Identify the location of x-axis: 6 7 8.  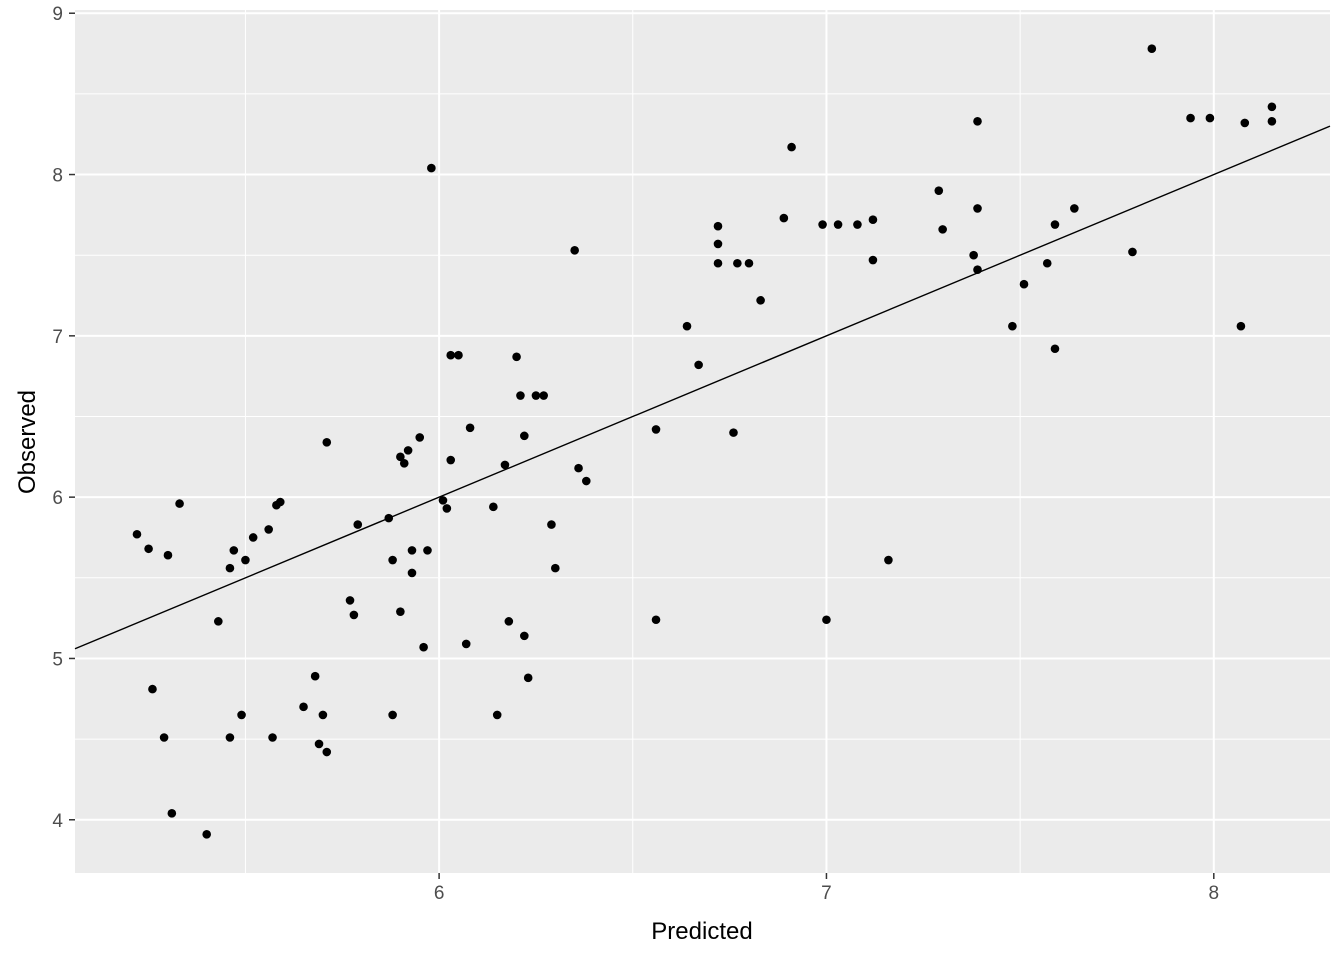
(826, 888).